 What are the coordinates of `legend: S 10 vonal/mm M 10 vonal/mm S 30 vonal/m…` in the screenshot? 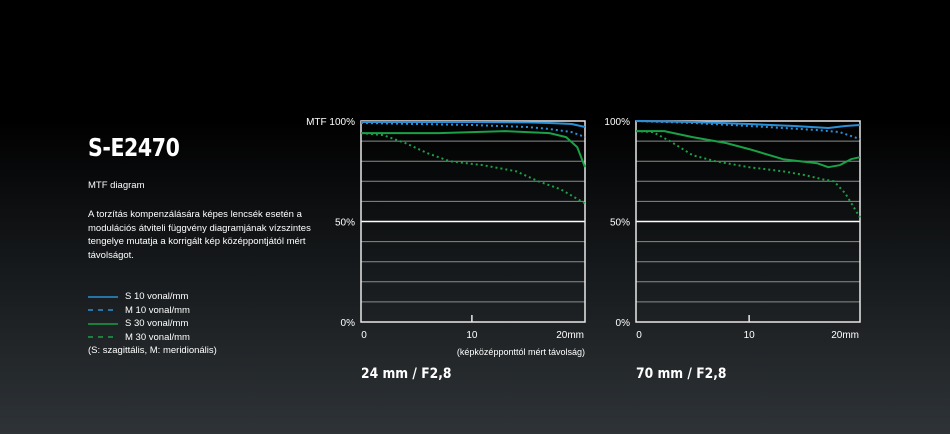 It's located at (152, 324).